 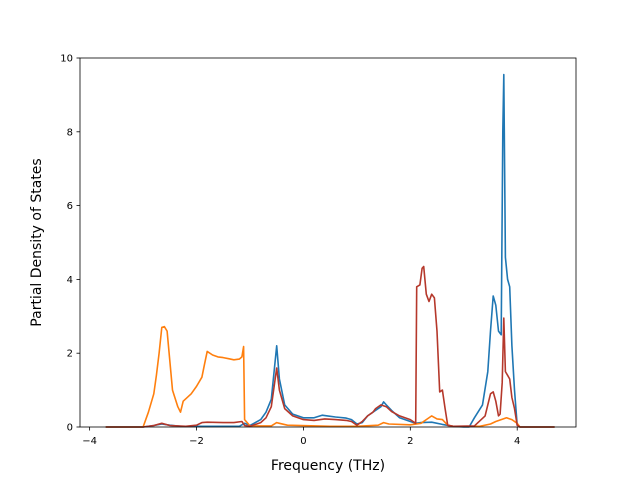 What do you see at coordinates (196, 441) in the screenshot?
I see `x-tick-label: −2` at bounding box center [196, 441].